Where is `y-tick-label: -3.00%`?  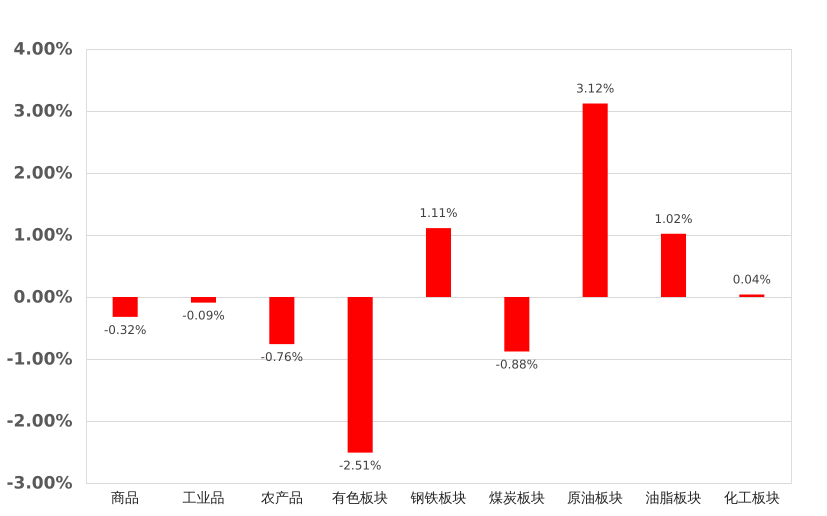
y-tick-label: -3.00% is located at coordinates (39, 484).